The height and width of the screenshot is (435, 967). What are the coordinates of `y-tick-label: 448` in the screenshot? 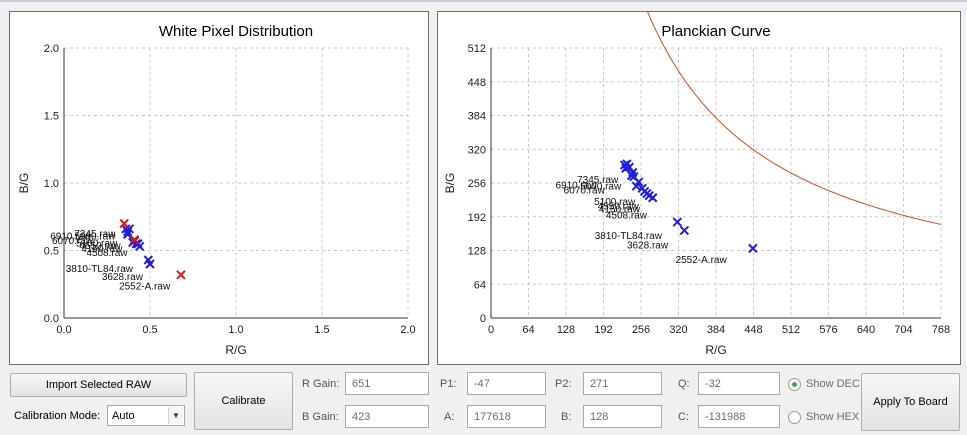 It's located at (477, 83).